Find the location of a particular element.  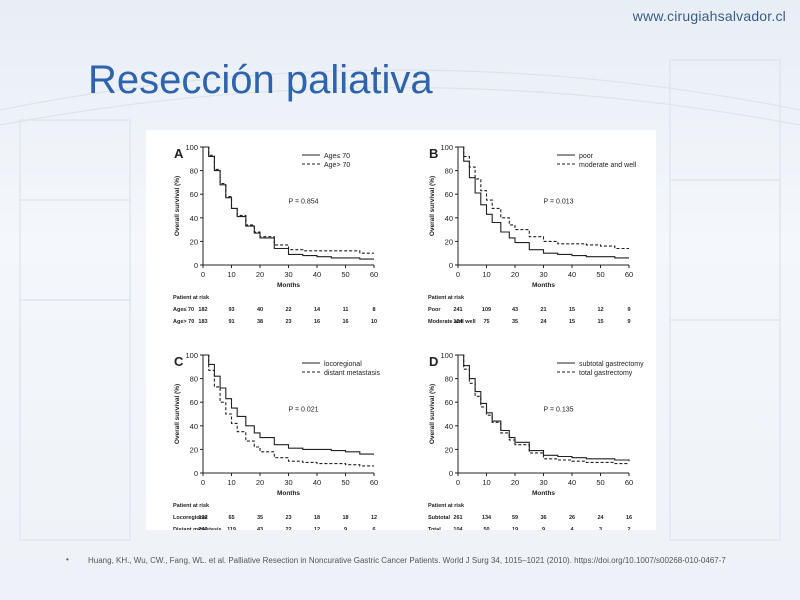

panel-d-legend-label-1: subtotal gastrectomy is located at coordinates (611, 364).